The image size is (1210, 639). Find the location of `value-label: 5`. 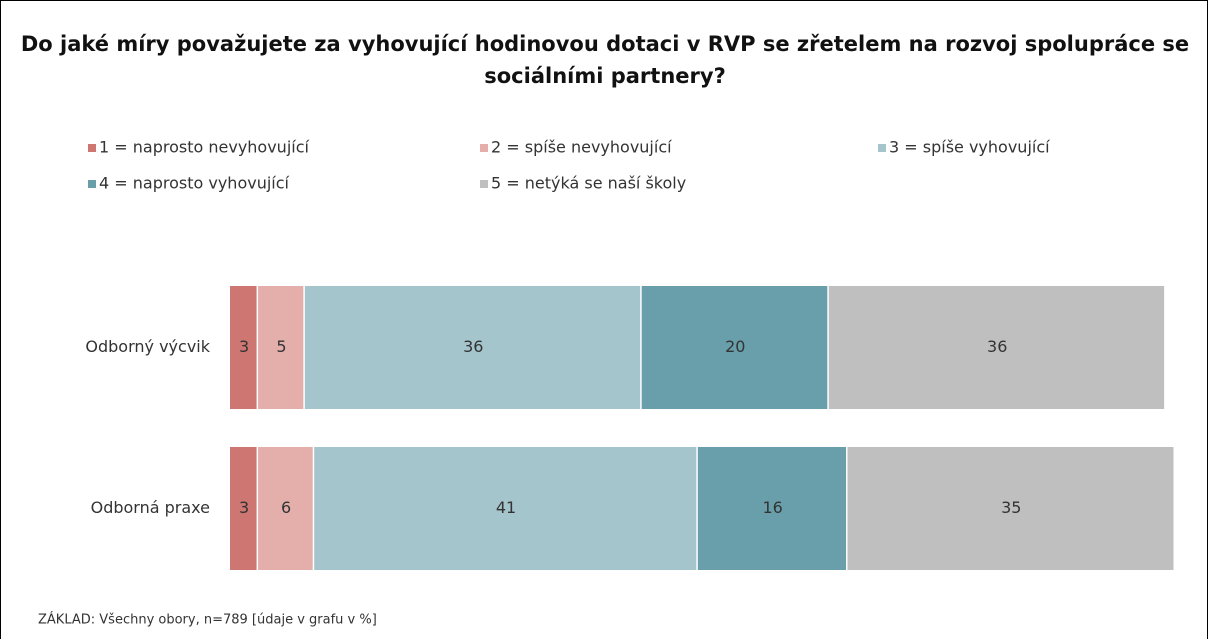

value-label: 5 is located at coordinates (281, 346).